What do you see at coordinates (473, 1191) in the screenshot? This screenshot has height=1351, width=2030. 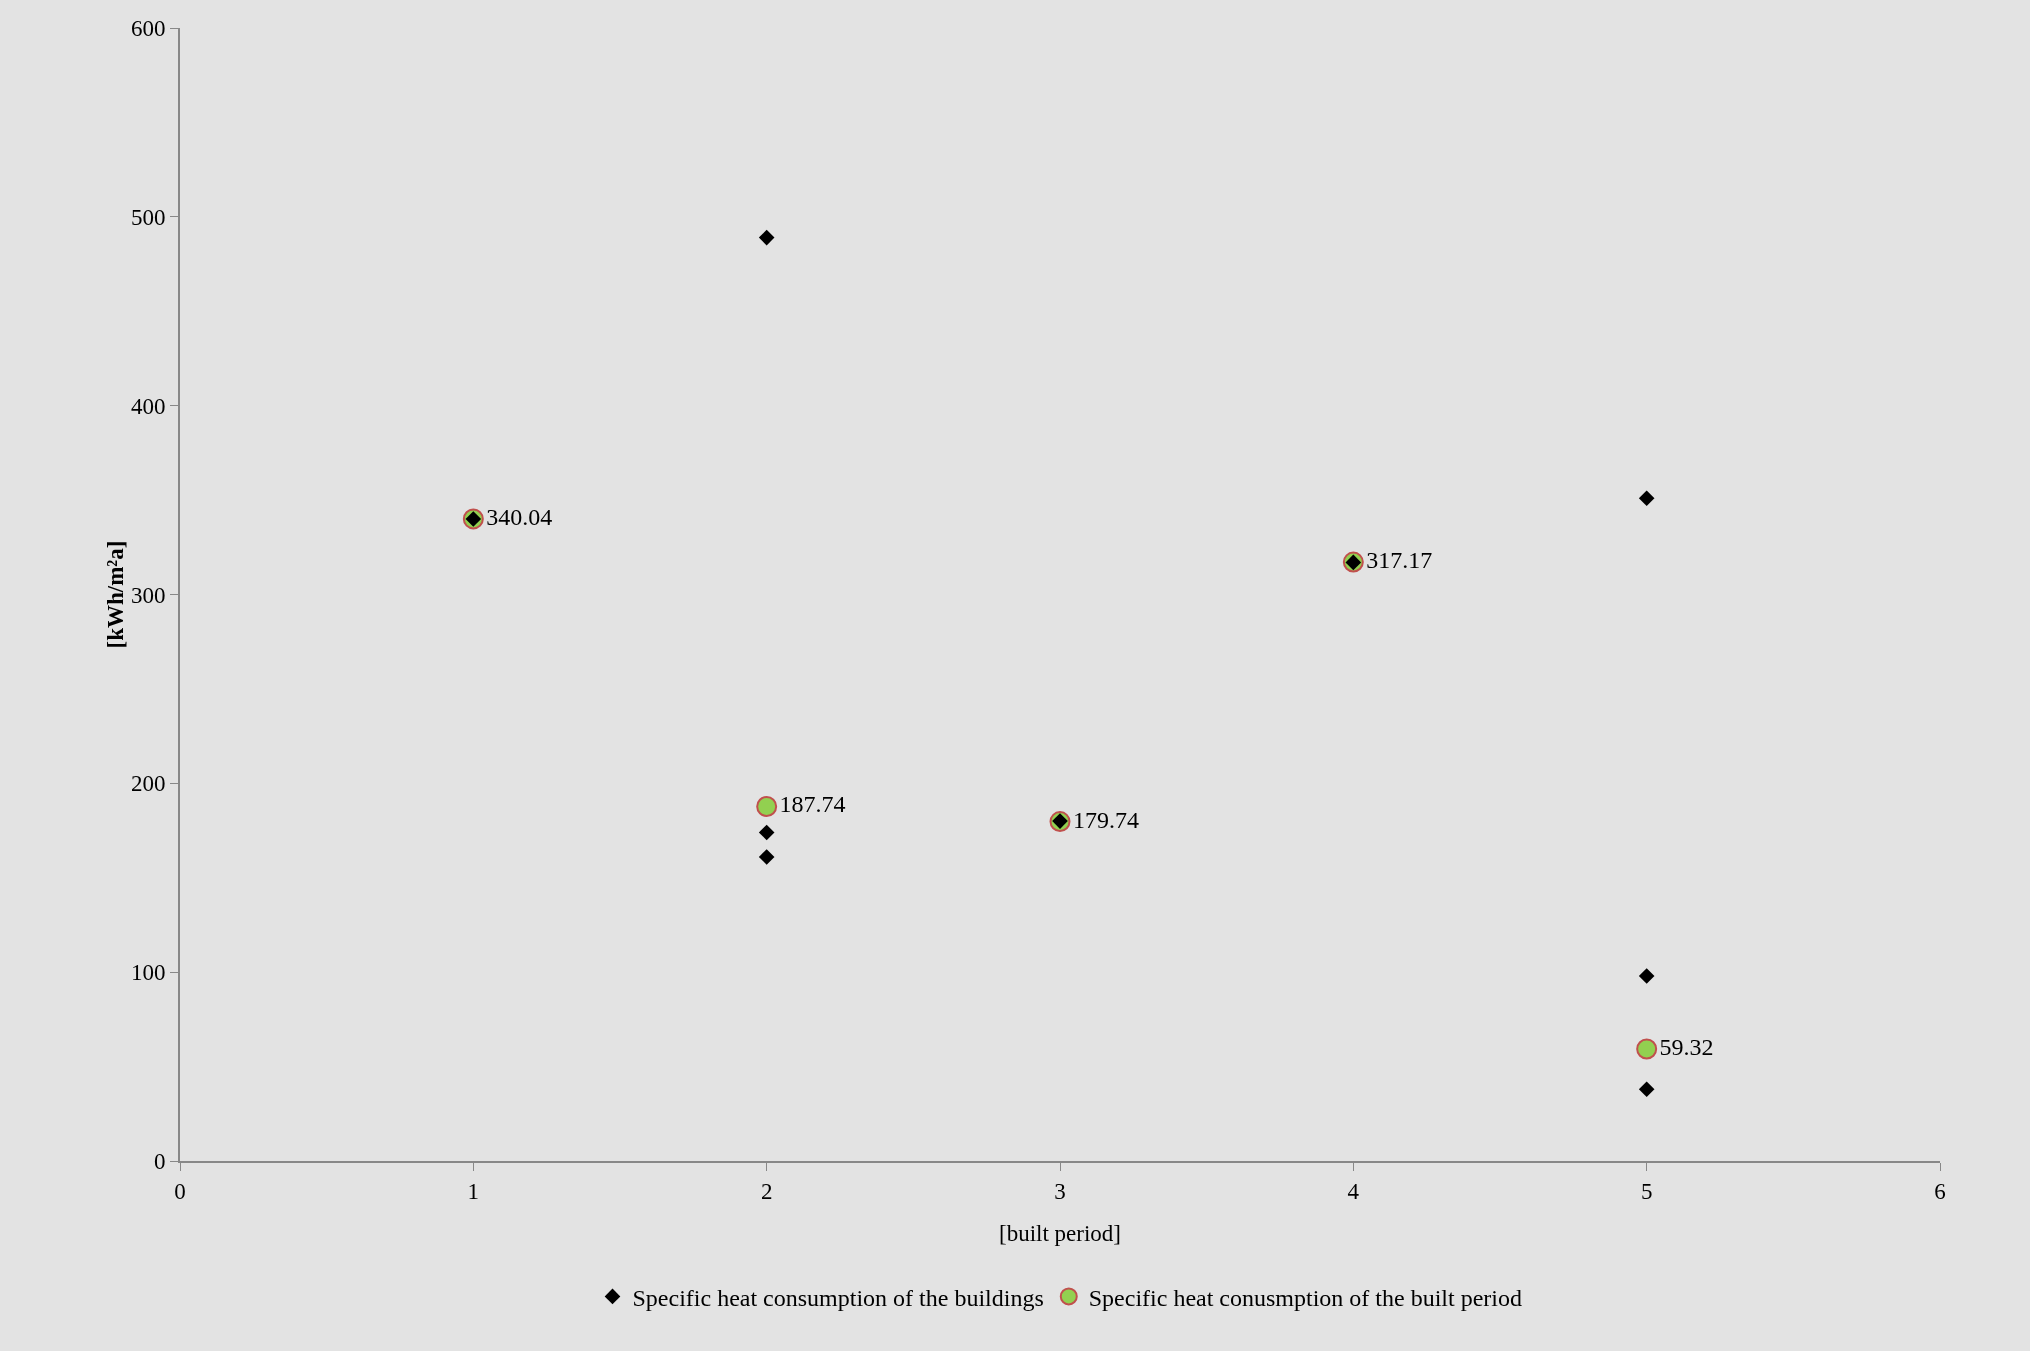 I see `x-tick-label: 1` at bounding box center [473, 1191].